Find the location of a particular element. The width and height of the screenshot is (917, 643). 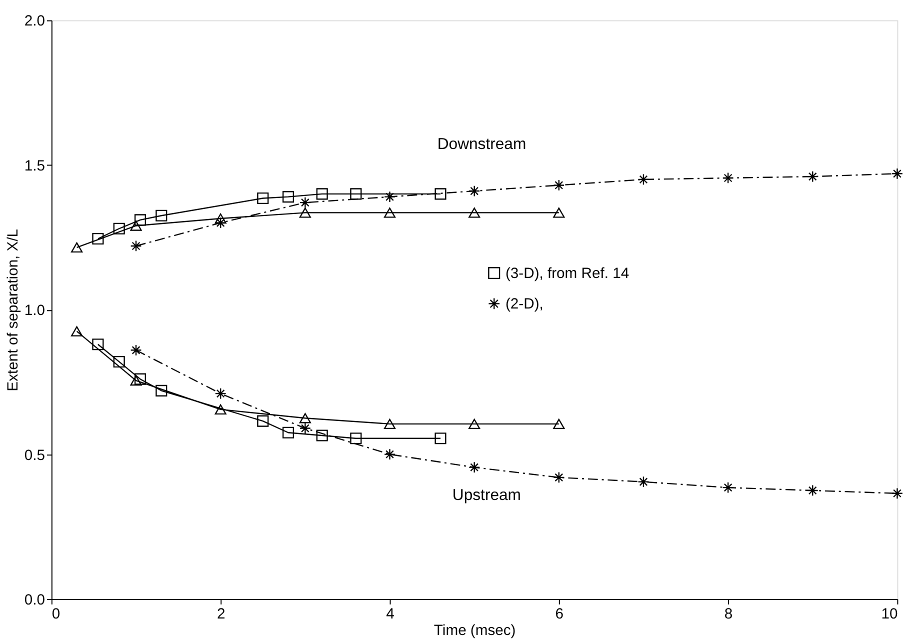

y-axis-title: Extent of separation, X/L is located at coordinates (13, 310).